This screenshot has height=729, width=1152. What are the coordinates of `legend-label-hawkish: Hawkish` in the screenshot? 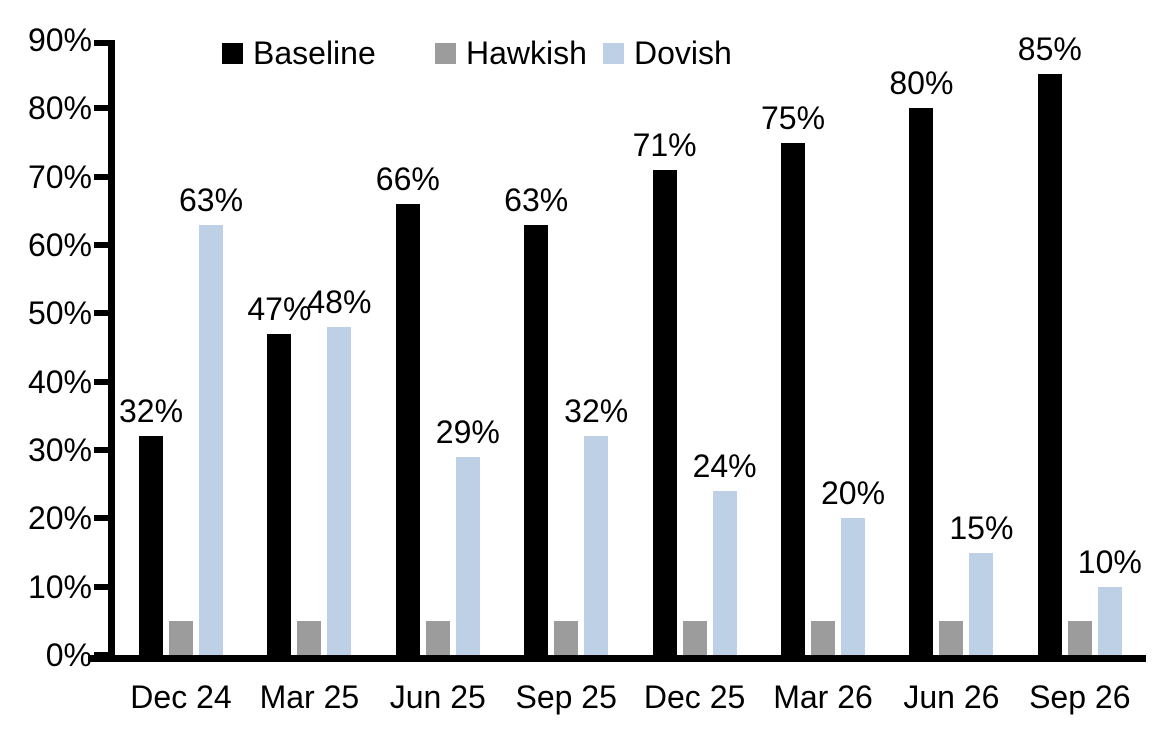 It's located at (526, 53).